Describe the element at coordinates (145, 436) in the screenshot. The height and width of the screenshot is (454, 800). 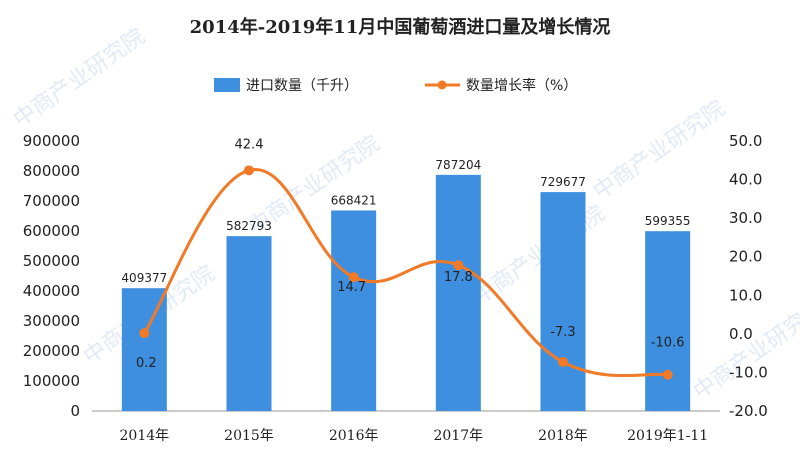
I see `x-axis-tick-label: 2014年` at that location.